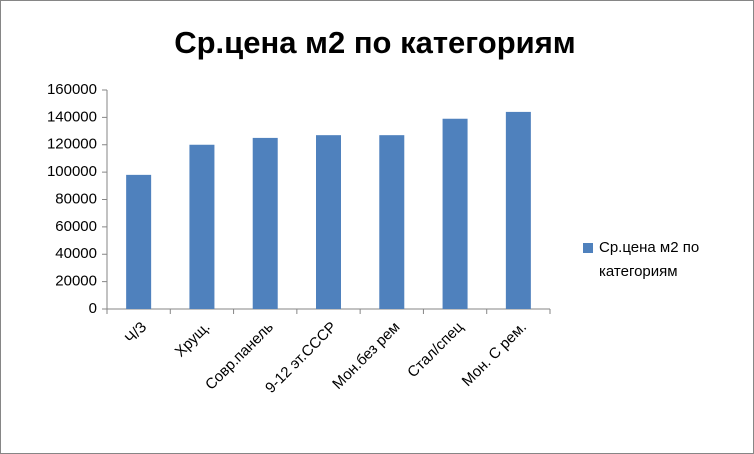  Describe the element at coordinates (649, 259) in the screenshot. I see `legend-label: Ср.цена м2 по категориям` at that location.